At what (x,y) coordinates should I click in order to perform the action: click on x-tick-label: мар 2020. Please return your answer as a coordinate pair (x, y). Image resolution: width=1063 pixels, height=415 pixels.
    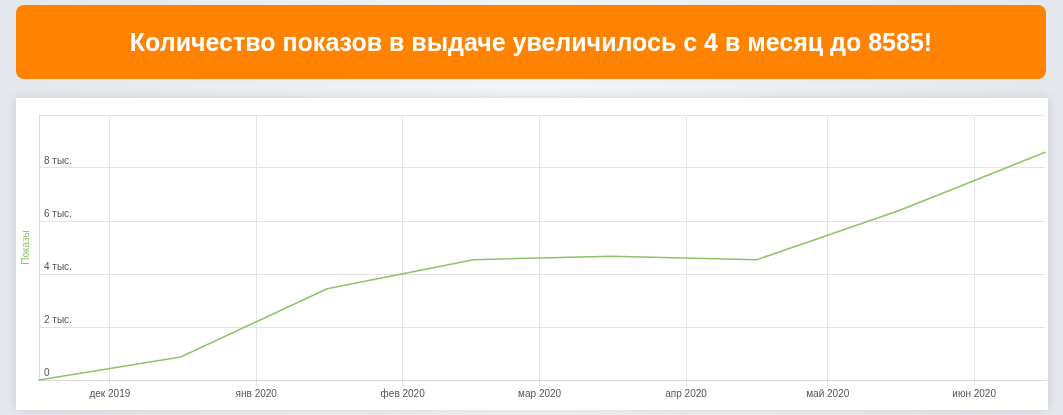
    Looking at the image, I should click on (540, 393).